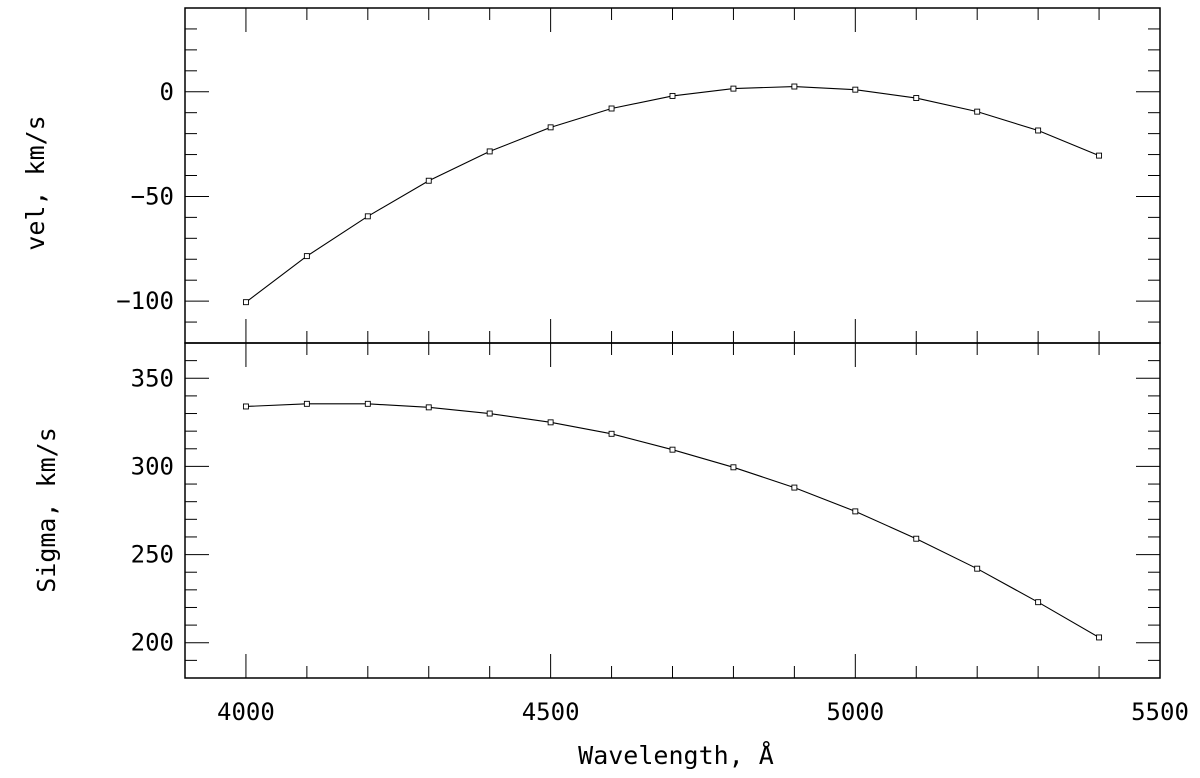 The image size is (1200, 778). I want to click on sigma-y-tick-label: 250, so click(152, 555).